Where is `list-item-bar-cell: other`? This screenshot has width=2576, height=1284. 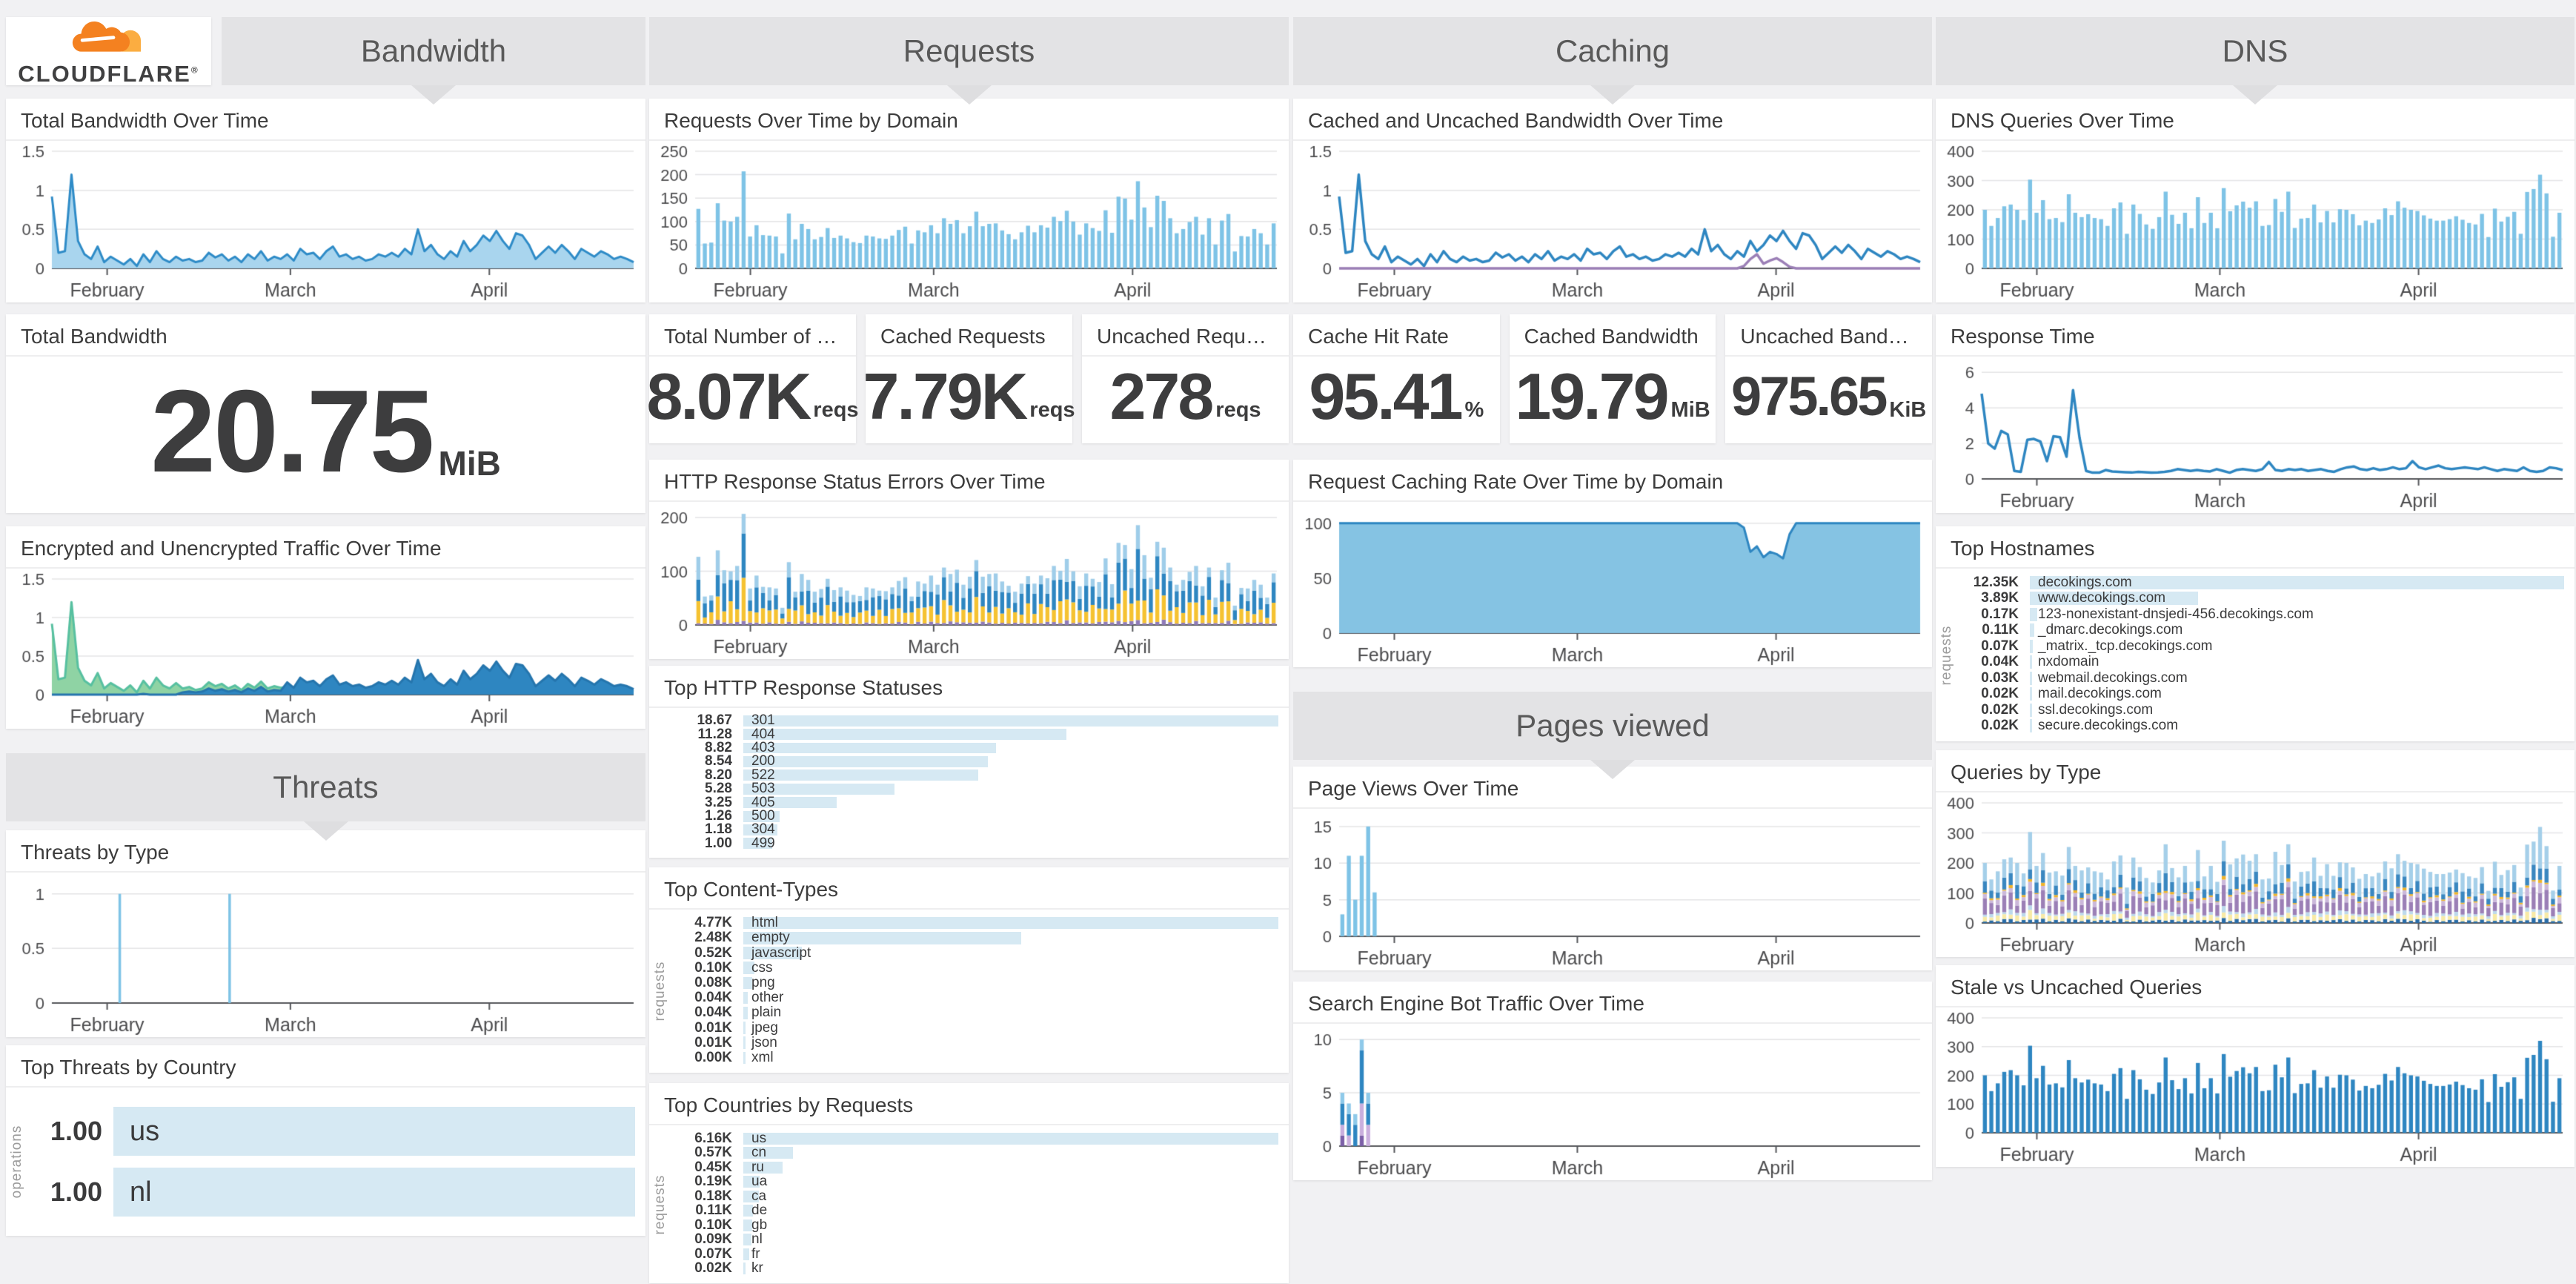 list-item-bar-cell: other is located at coordinates (1010, 997).